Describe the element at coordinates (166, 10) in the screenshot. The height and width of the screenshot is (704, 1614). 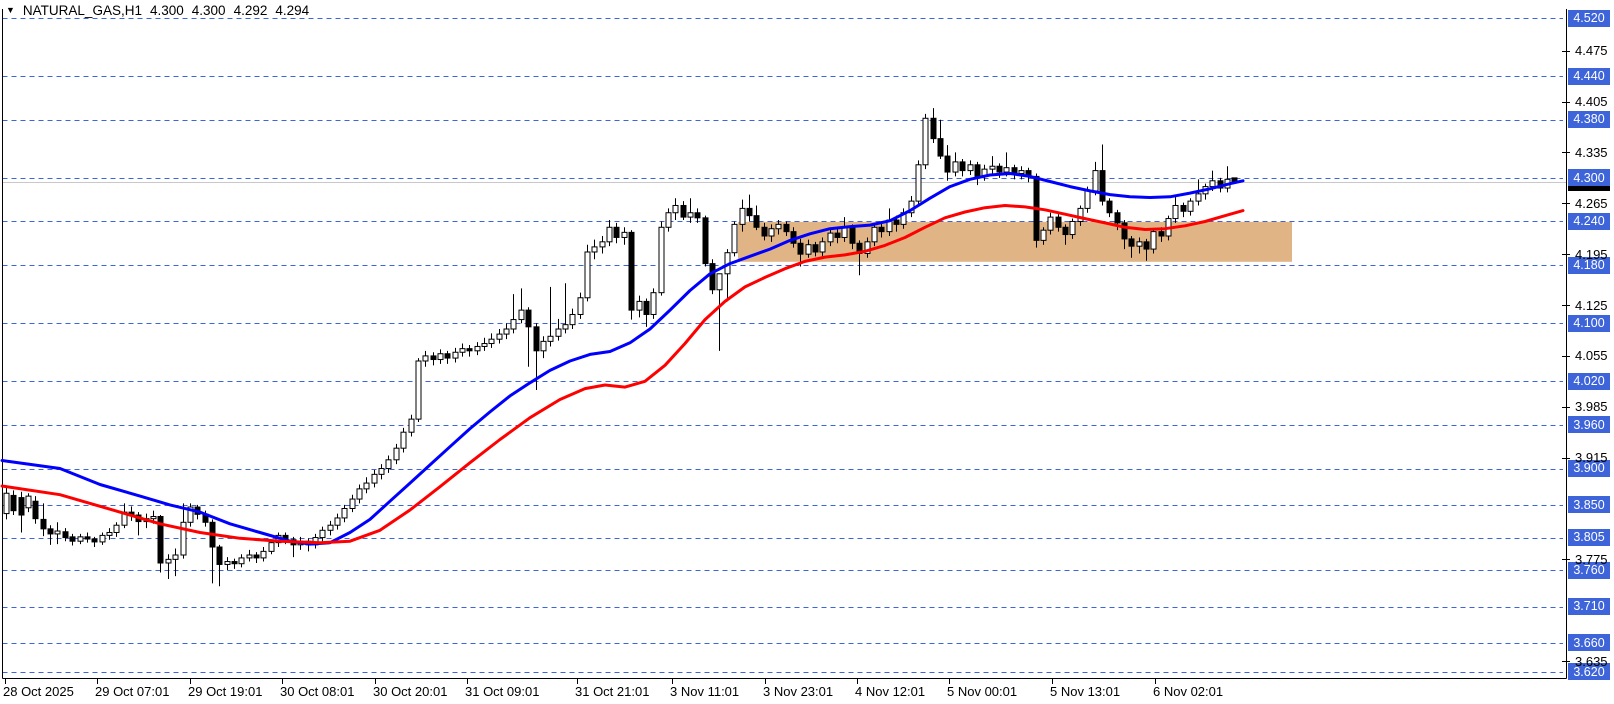
I see `ohlc-open: 4.300` at that location.